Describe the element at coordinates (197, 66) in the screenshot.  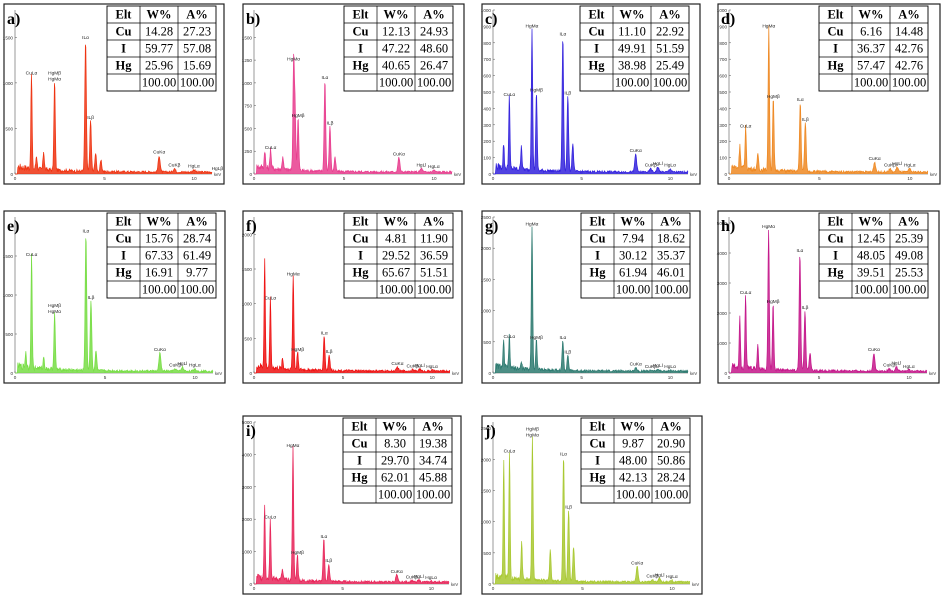
I see `table-cell: 15.69` at that location.